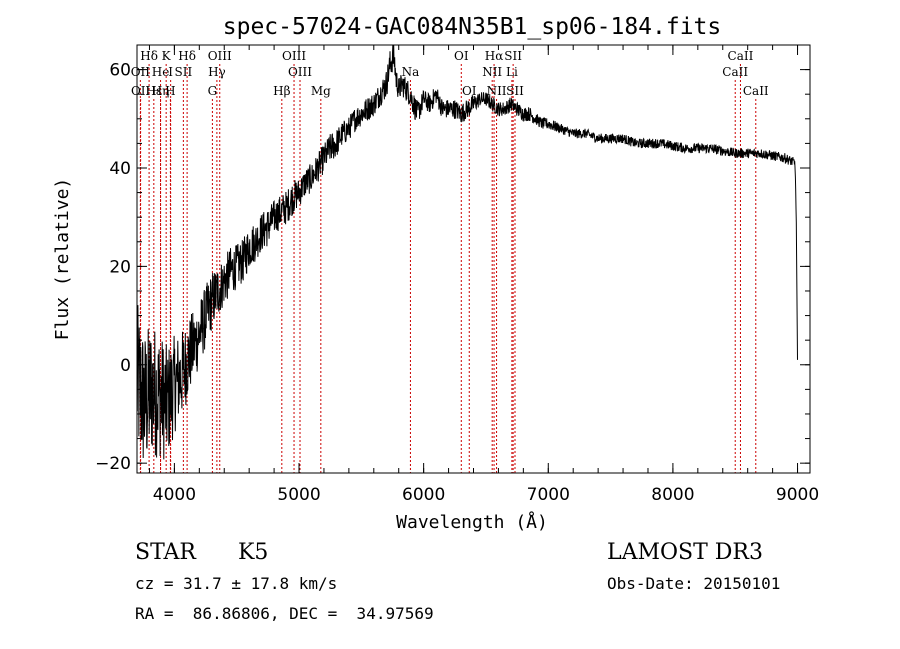 This screenshot has width=900, height=649. I want to click on object-type: STAR, so click(165, 552).